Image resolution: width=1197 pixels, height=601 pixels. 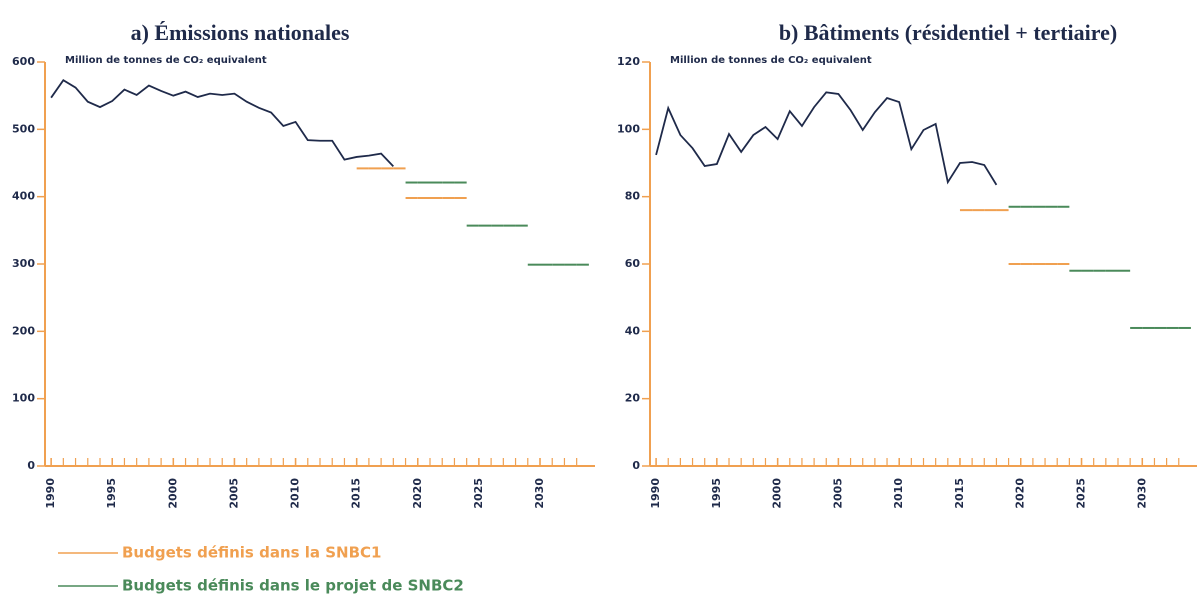 What do you see at coordinates (23, 61) in the screenshot?
I see `y-tick-label: 600` at bounding box center [23, 61].